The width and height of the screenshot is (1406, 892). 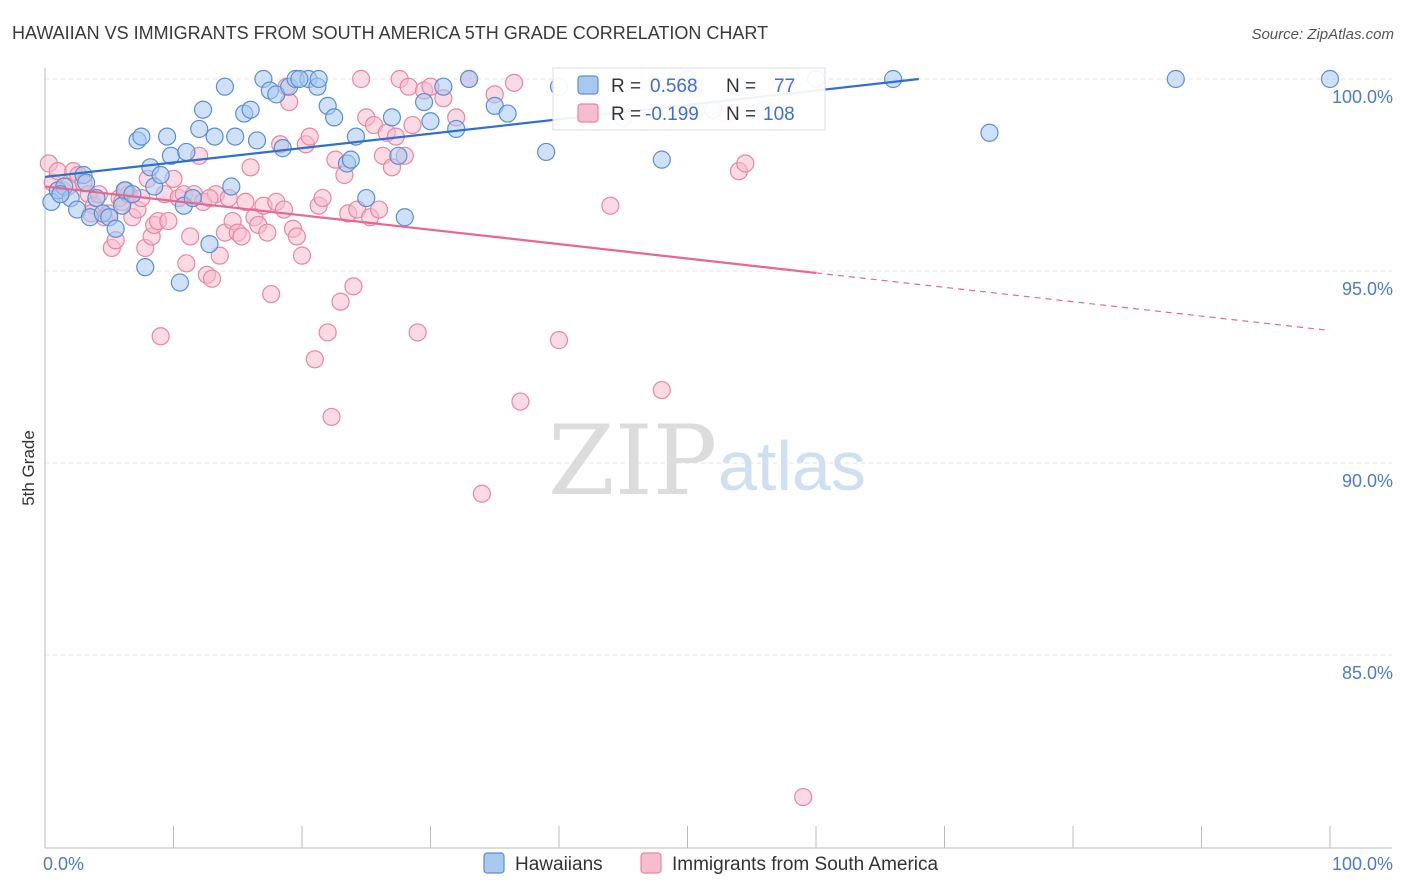 What do you see at coordinates (626, 86) in the screenshot?
I see `stats-r-label-hawaiians: R =` at bounding box center [626, 86].